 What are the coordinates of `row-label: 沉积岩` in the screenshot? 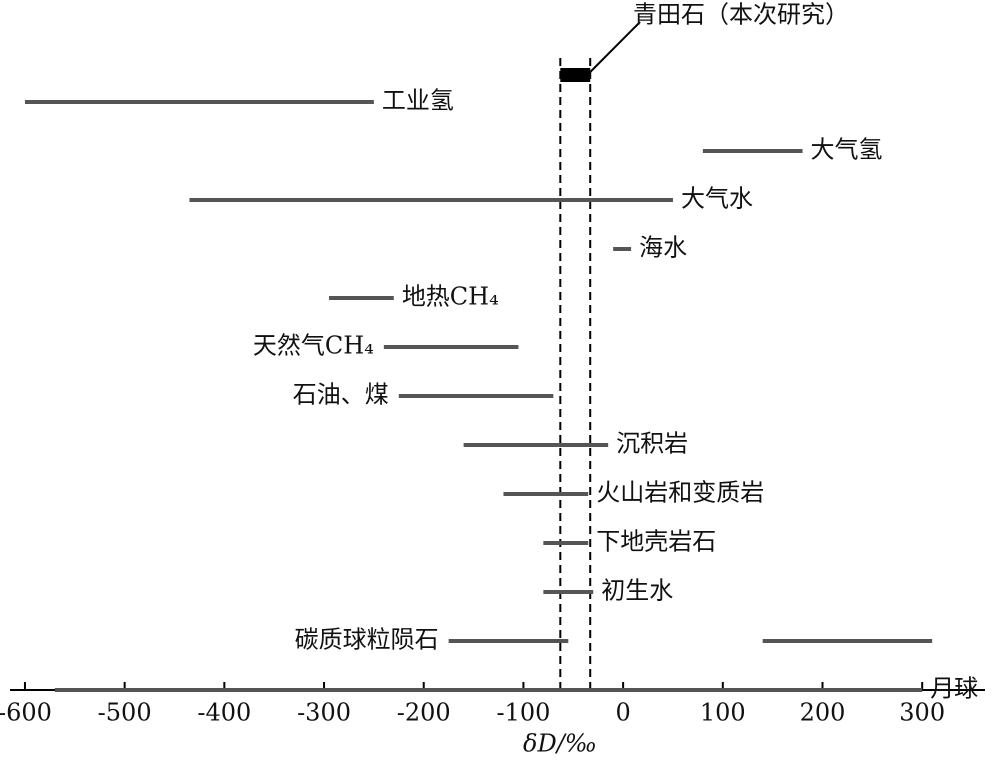 It's located at (652, 444).